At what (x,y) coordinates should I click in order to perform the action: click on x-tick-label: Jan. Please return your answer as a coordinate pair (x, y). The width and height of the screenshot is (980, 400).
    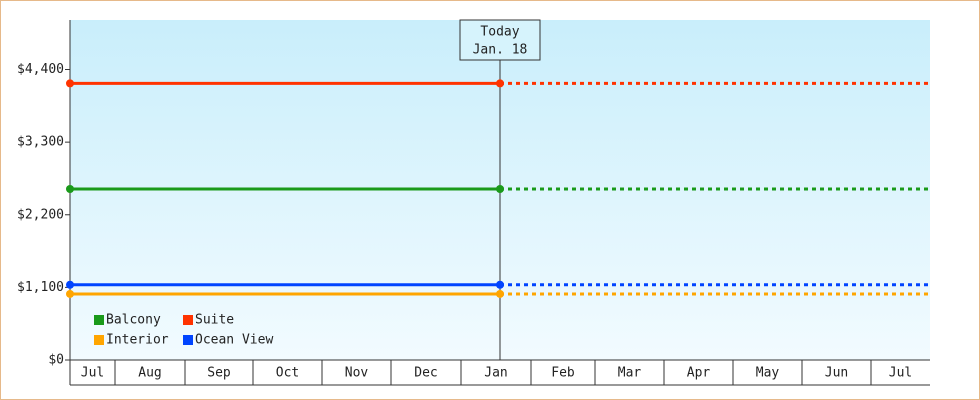
    Looking at the image, I should click on (495, 373).